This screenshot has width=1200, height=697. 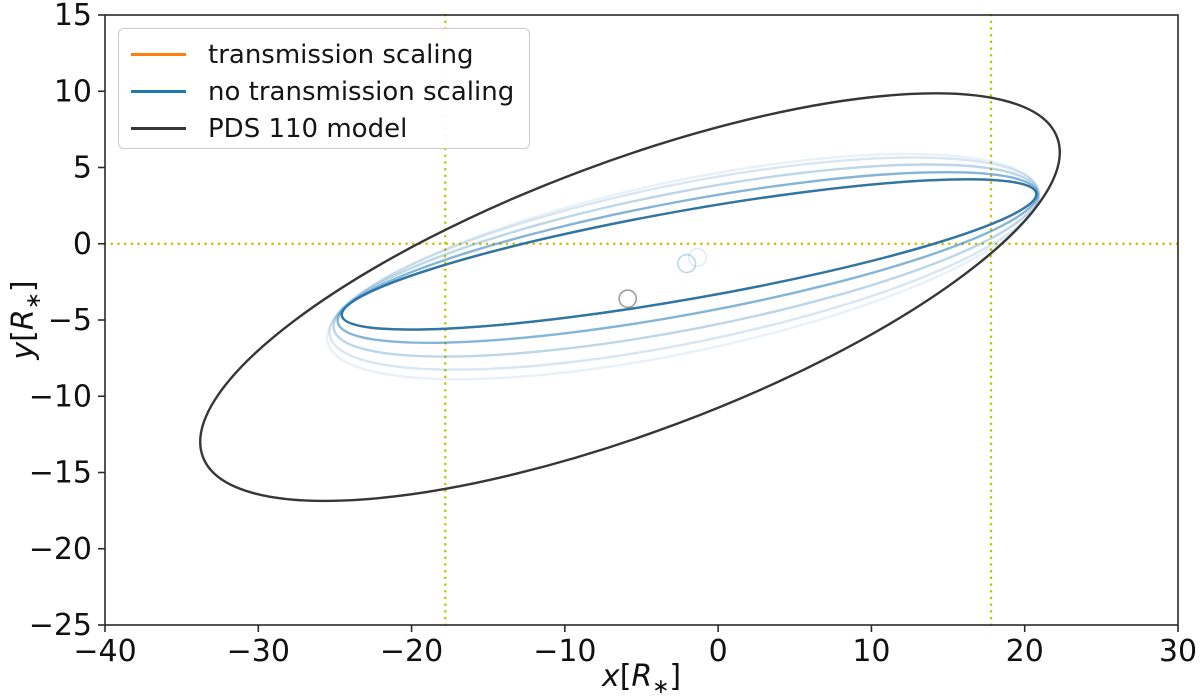 What do you see at coordinates (82, 244) in the screenshot?
I see `y-tick-label: 0` at bounding box center [82, 244].